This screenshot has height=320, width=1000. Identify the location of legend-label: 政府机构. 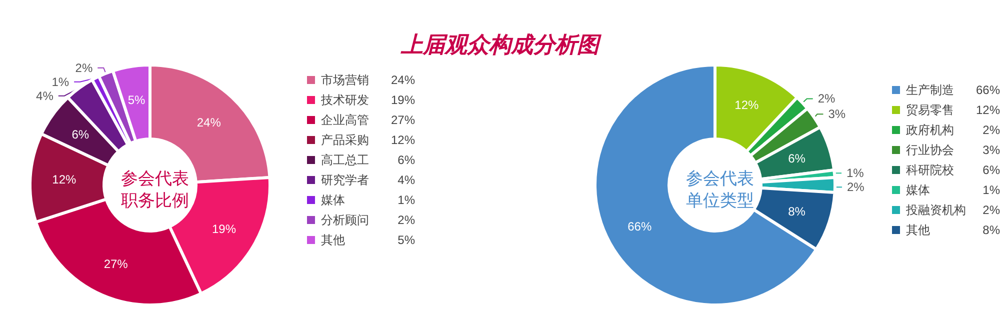
(930, 130).